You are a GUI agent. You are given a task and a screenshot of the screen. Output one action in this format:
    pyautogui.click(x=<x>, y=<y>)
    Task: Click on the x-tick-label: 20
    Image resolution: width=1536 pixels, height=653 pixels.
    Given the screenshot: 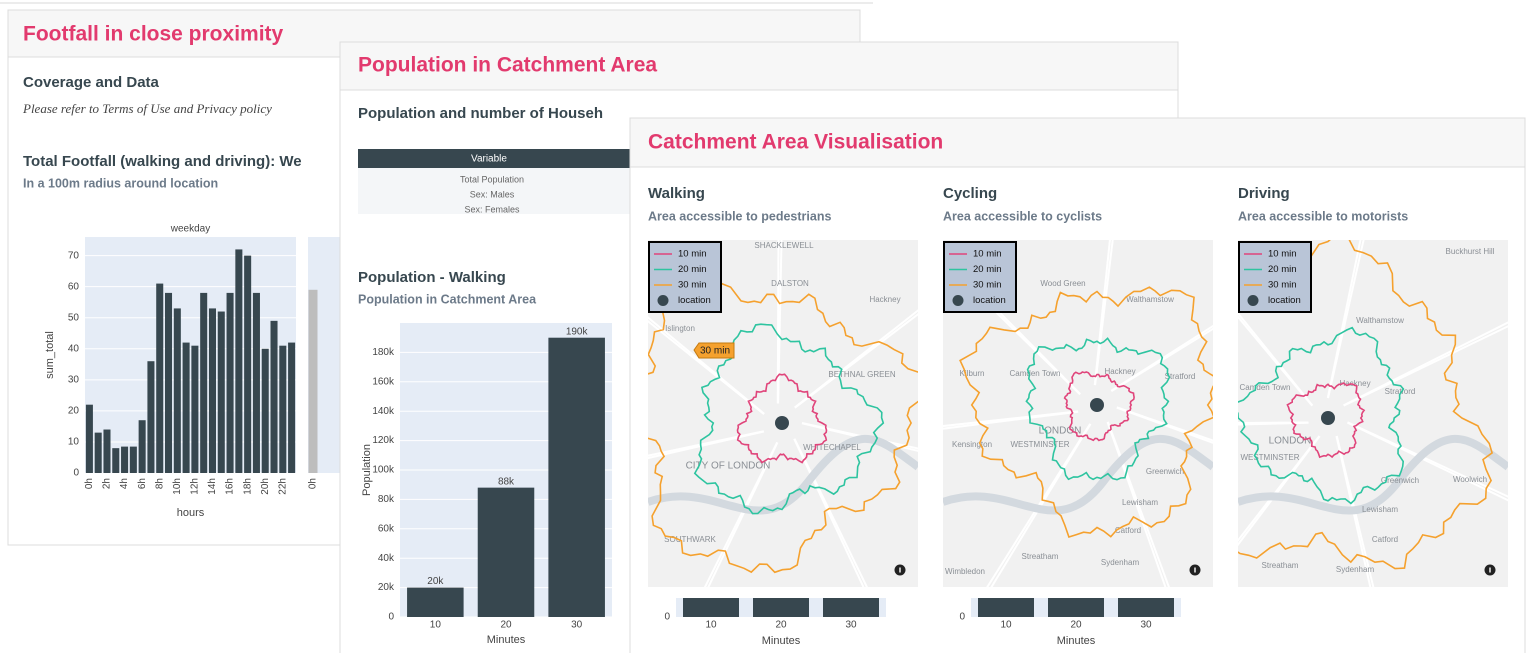 What is the action you would take?
    pyautogui.click(x=781, y=625)
    